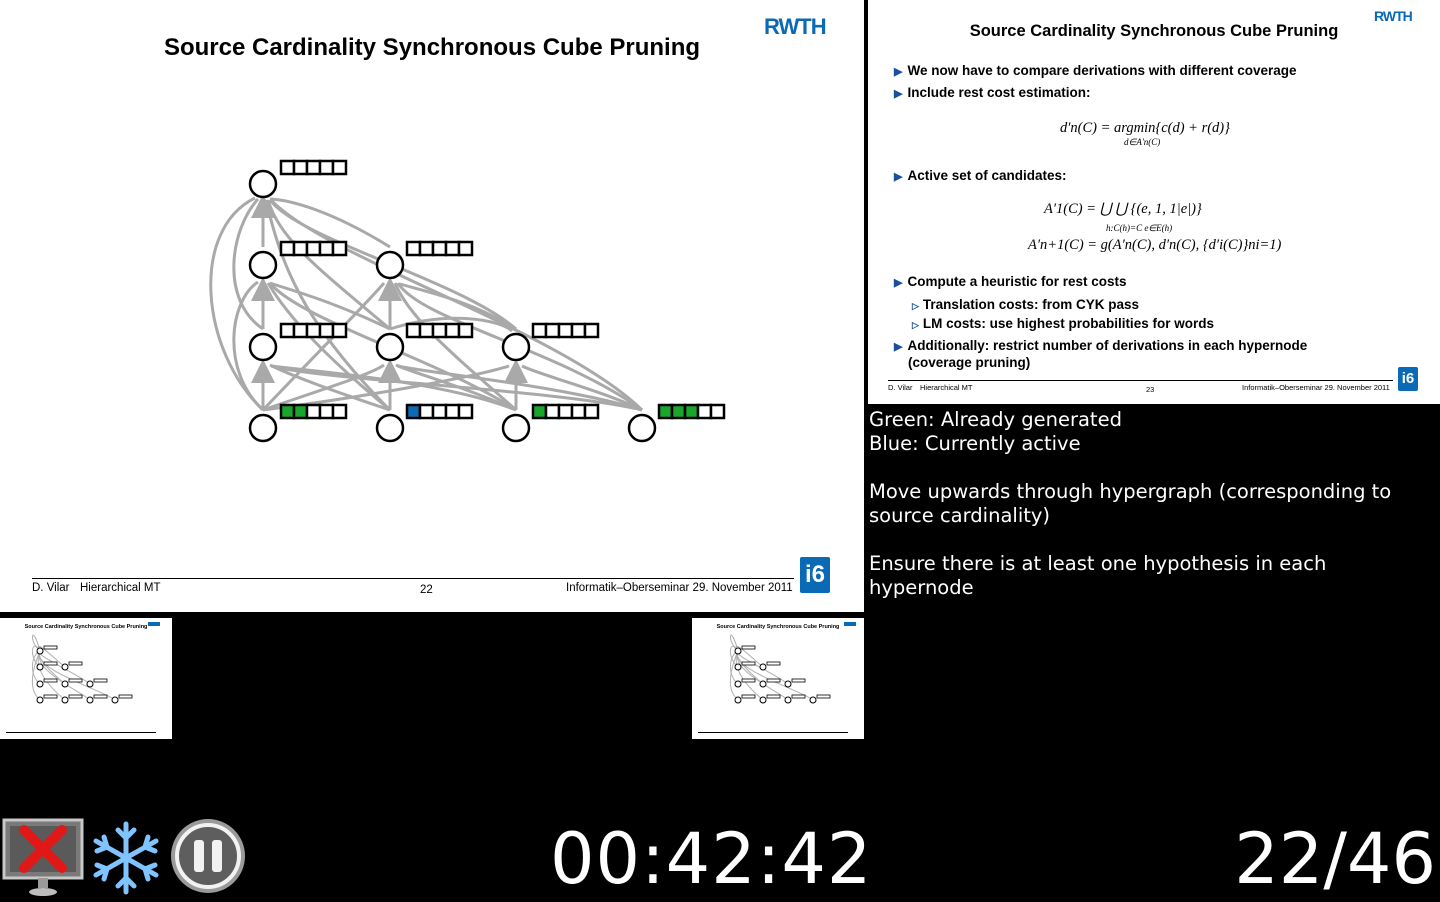 The height and width of the screenshot is (902, 1440). I want to click on thumb-next-footer, so click(773, 732).